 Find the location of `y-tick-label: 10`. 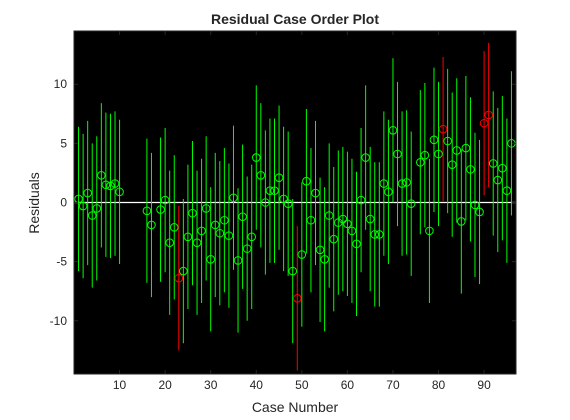

y-tick-label: 10 is located at coordinates (61, 84).